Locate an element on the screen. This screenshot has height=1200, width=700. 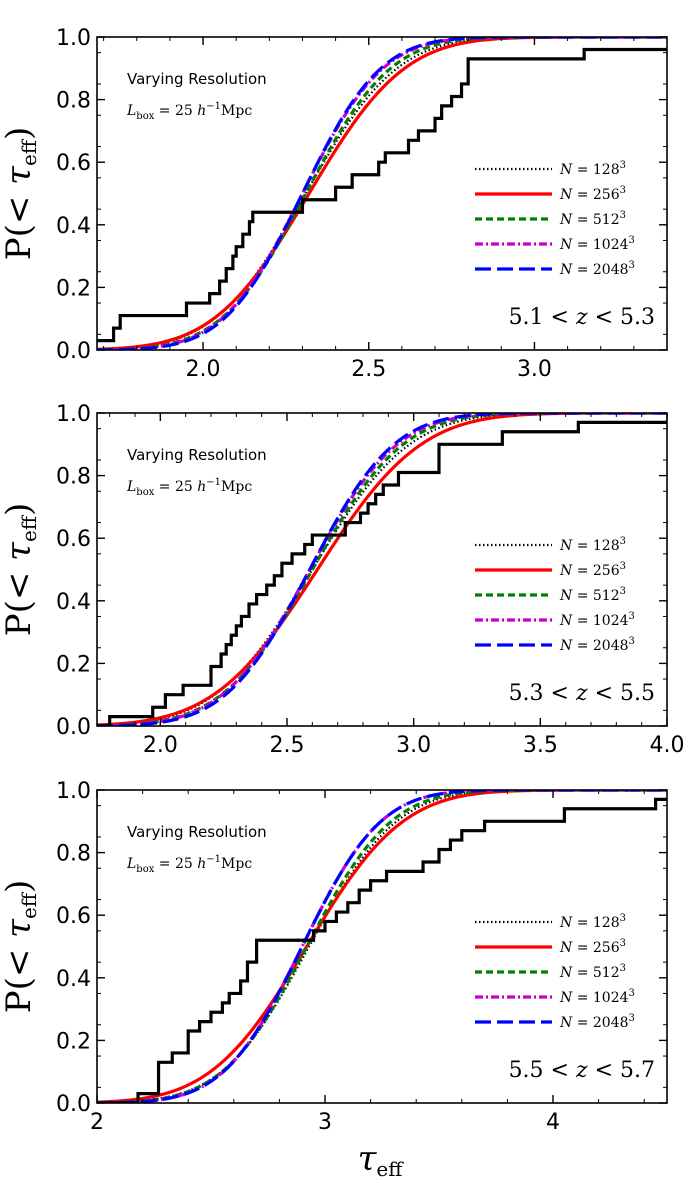
redshift-label: 5.3 < z < 5.5 is located at coordinates (582, 693).